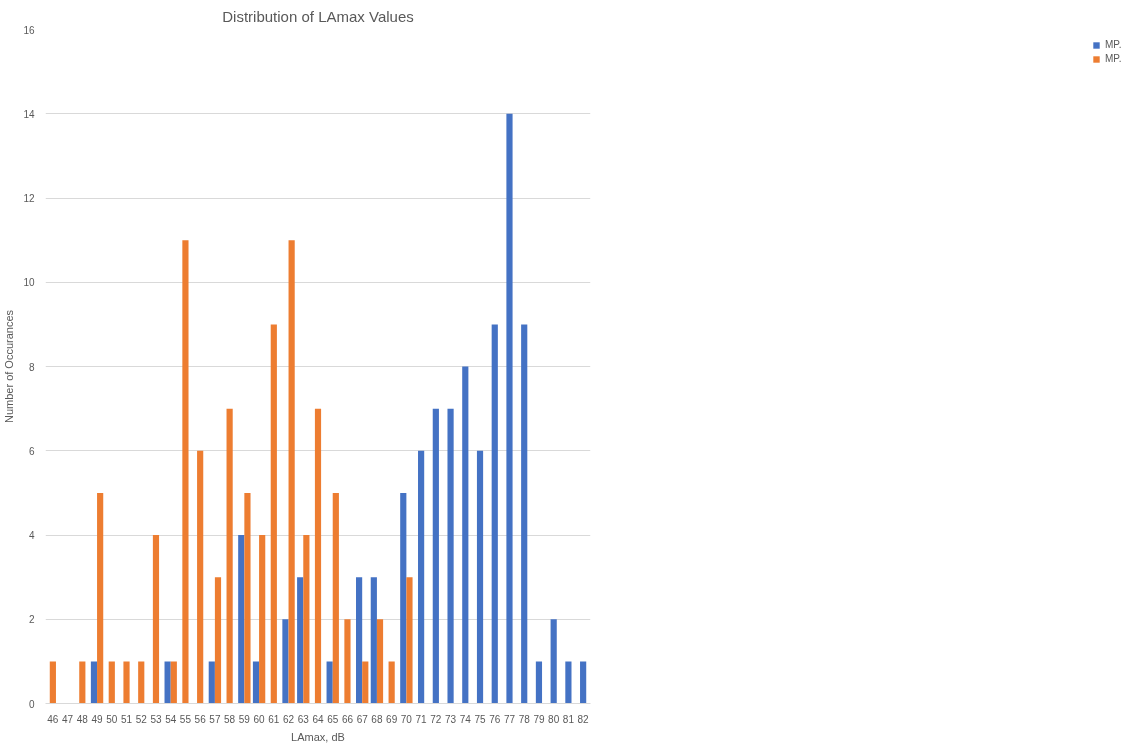 This screenshot has width=1143, height=749. Describe the element at coordinates (68, 719) in the screenshot. I see `x-tick-label: 47` at that location.